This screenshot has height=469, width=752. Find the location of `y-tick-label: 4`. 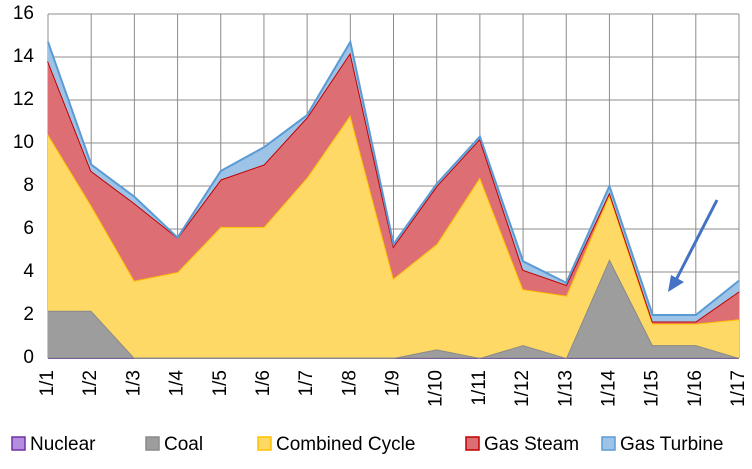

y-tick-label: 4 is located at coordinates (28, 271).